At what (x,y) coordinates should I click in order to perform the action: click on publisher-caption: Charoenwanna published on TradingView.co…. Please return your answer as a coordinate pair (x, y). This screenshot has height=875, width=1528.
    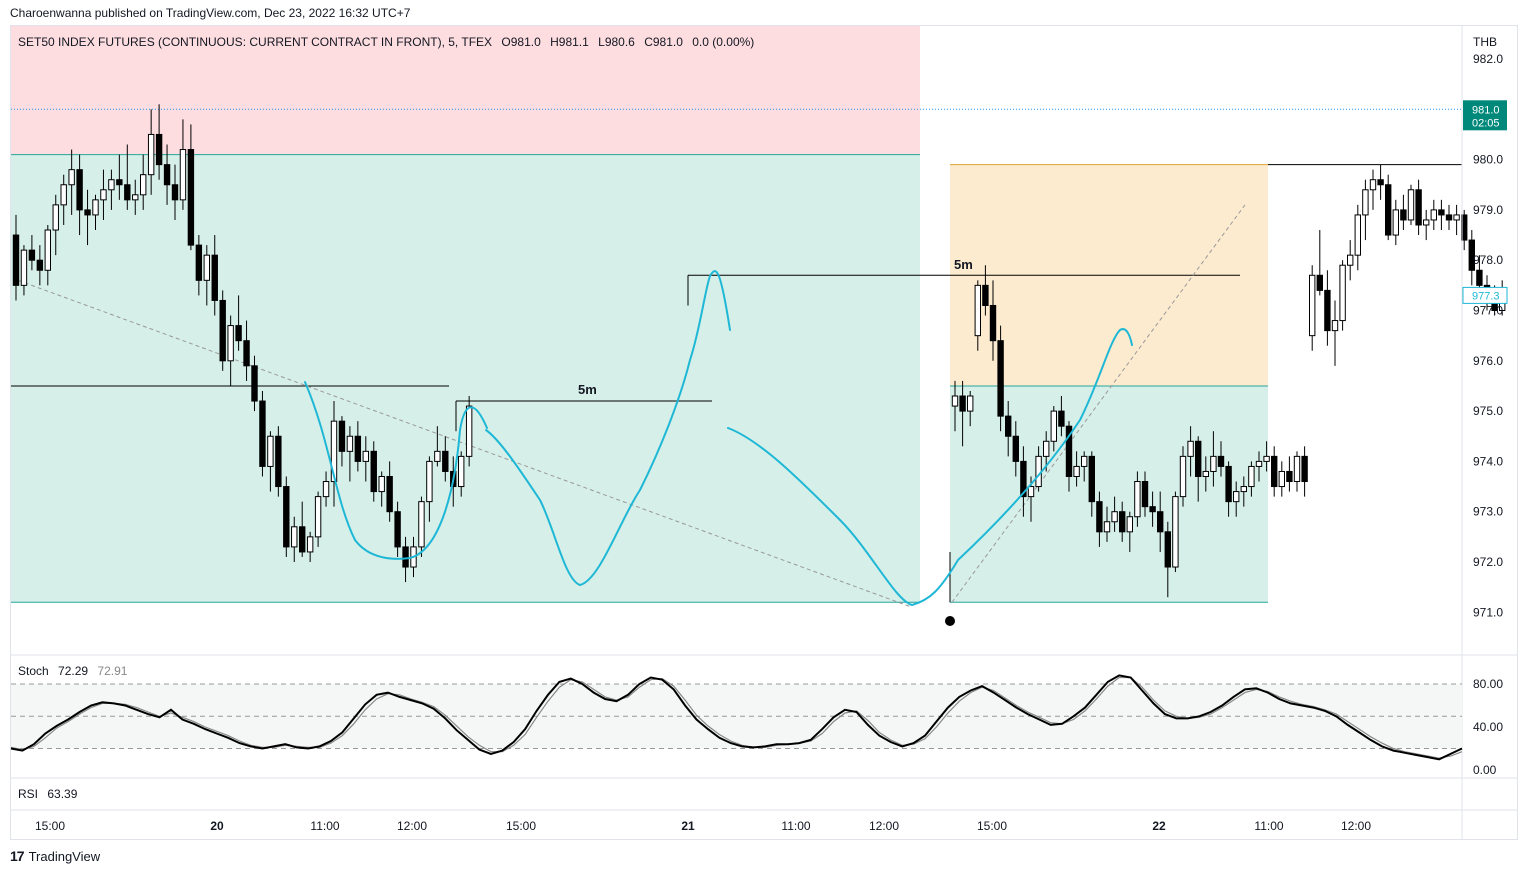
    Looking at the image, I should click on (210, 13).